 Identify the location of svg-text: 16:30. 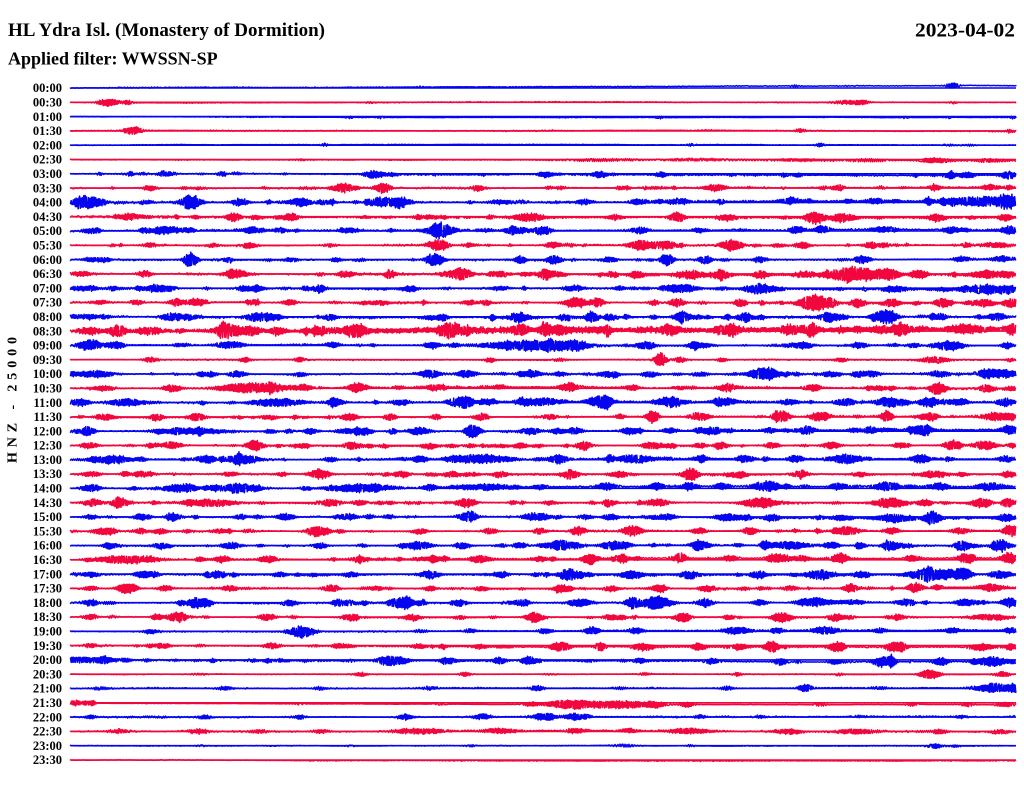
(47, 560).